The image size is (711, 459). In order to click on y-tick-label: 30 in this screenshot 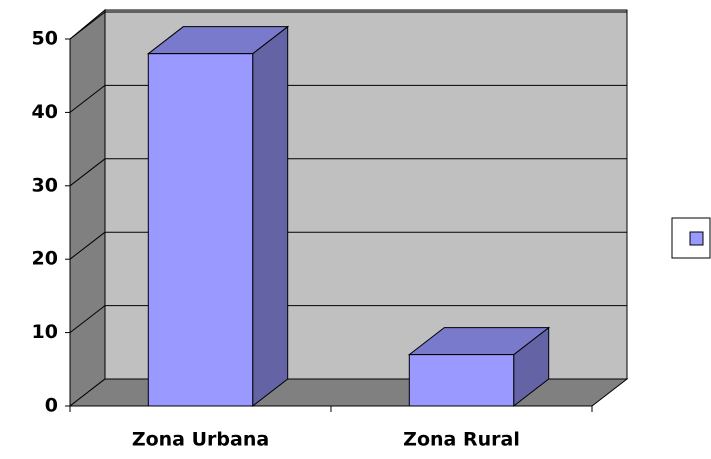, I will do `click(45, 185)`.